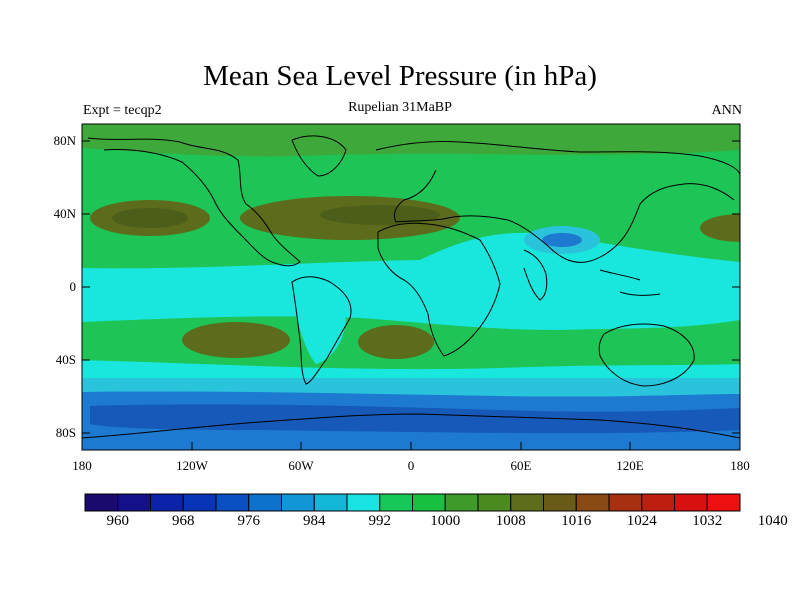 This screenshot has width=800, height=600. I want to click on colorbar-label: 976, so click(249, 521).